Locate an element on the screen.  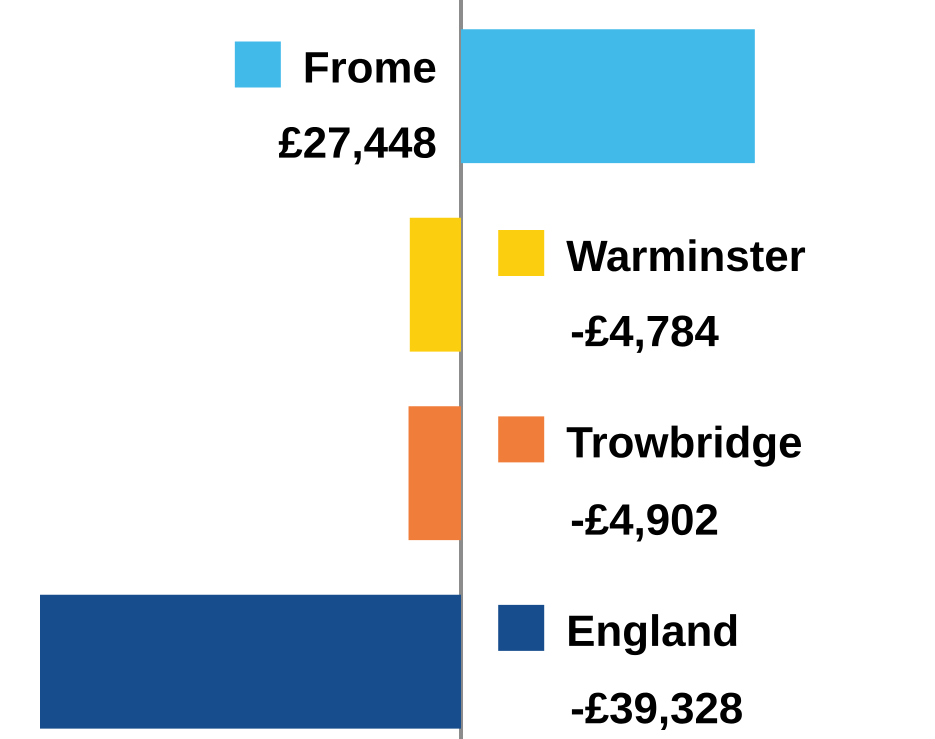
data-label: £27,448 is located at coordinates (357, 145).